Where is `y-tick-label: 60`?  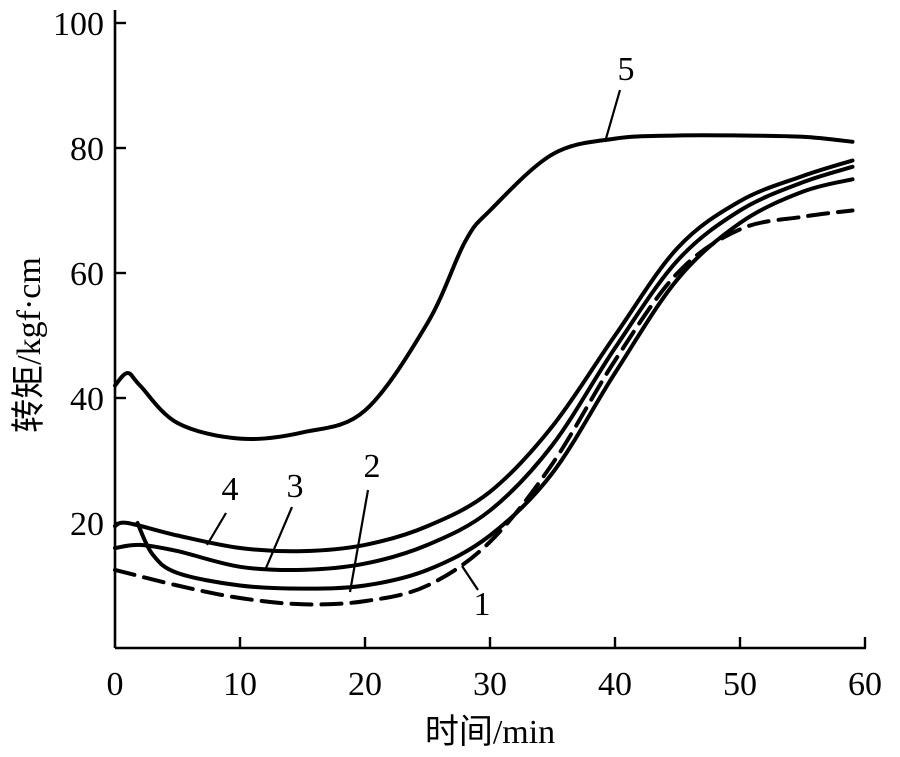 y-tick-label: 60 is located at coordinates (87, 274).